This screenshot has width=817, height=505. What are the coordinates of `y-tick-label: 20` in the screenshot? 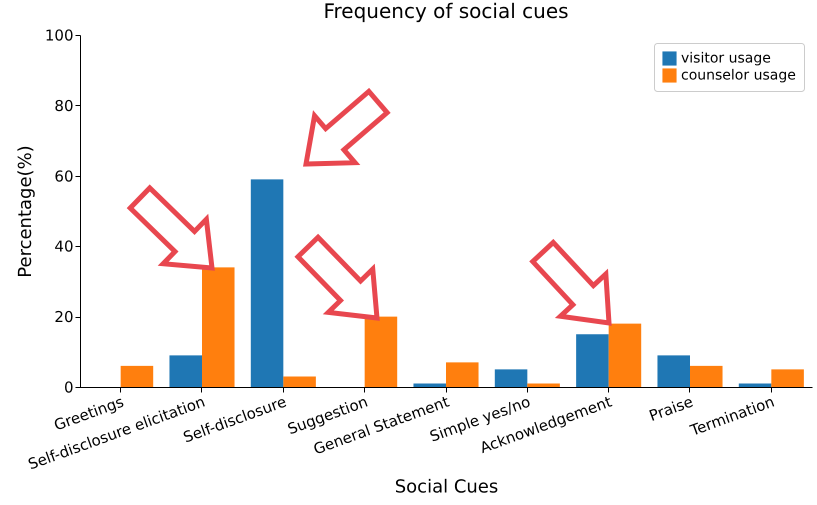 It's located at (64, 317).